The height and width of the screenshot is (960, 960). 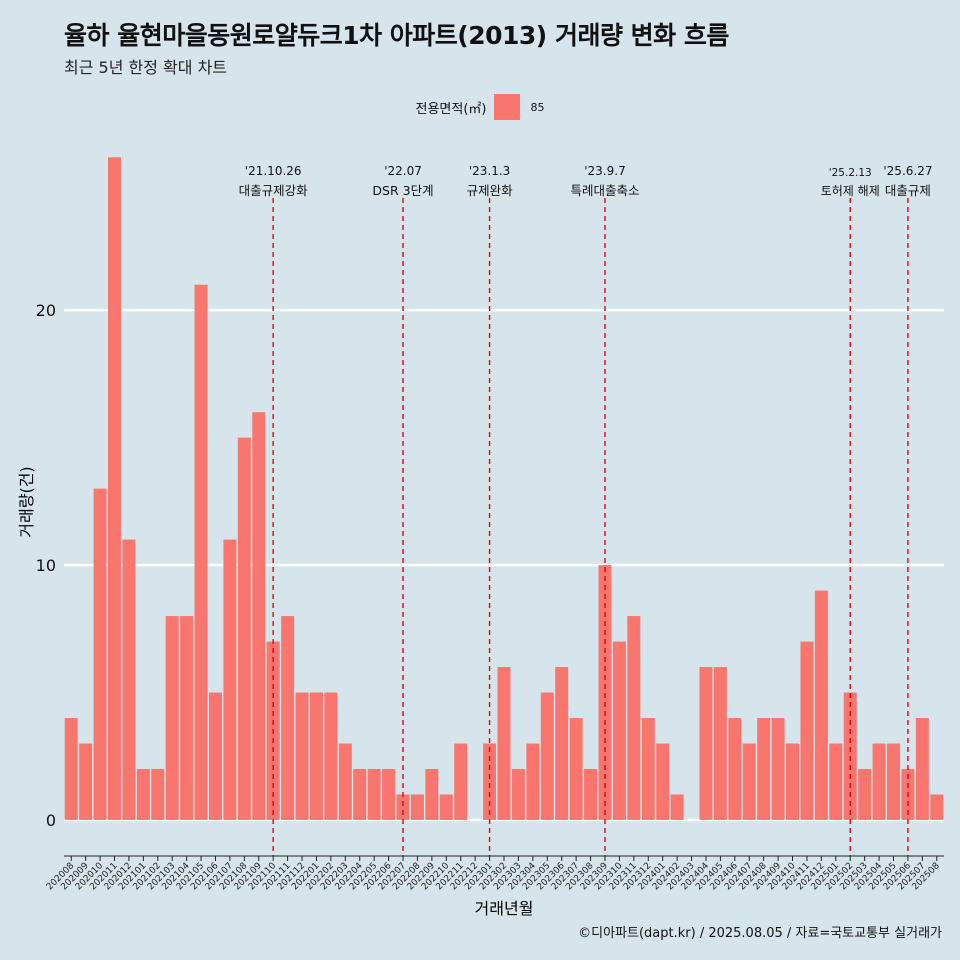 I want to click on x-tick-label: 202108, so click(x=234, y=877).